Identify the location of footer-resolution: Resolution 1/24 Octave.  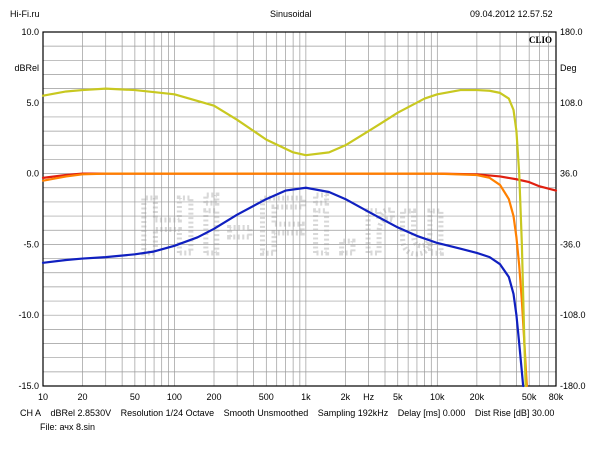
(167, 413).